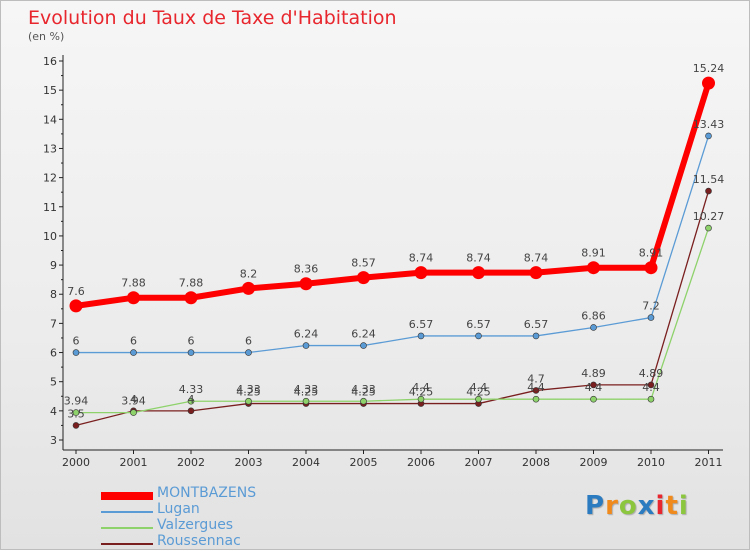  Describe the element at coordinates (709, 462) in the screenshot. I see `x-tick-label: 2011` at that location.